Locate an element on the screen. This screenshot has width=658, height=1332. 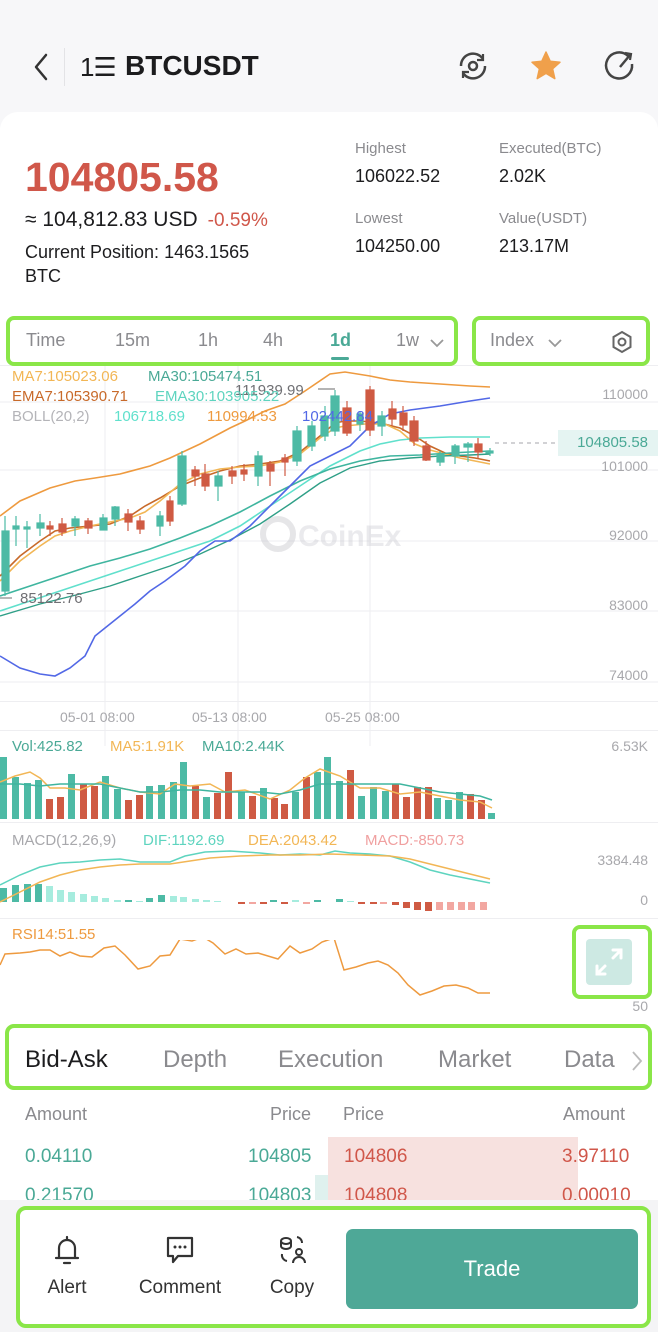
tab-depth: Depth is located at coordinates (195, 1059).